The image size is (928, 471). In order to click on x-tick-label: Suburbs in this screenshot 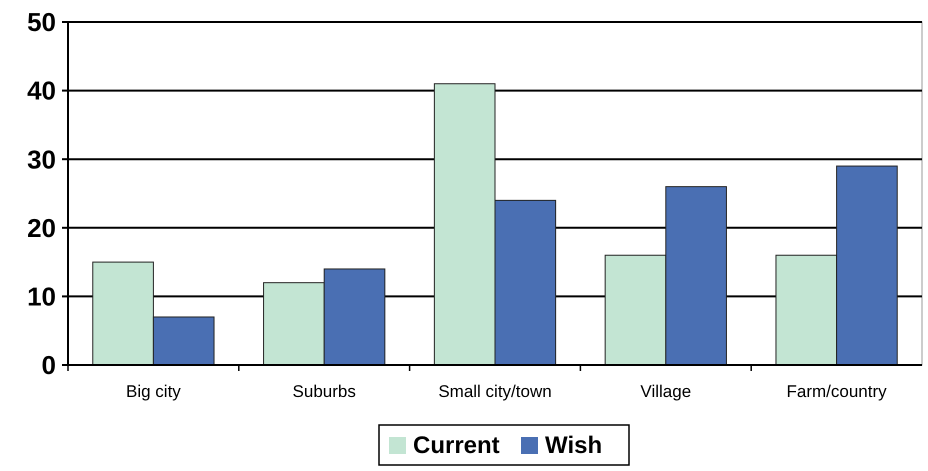, I will do `click(324, 391)`.